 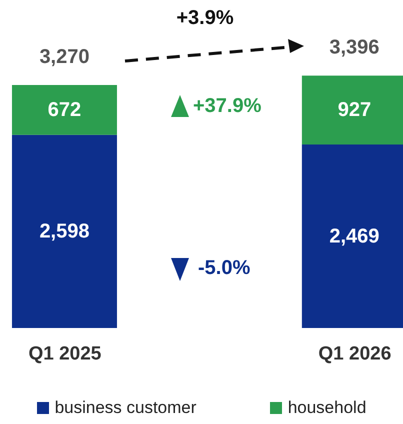 I want to click on data-label: 672, so click(x=65, y=109).